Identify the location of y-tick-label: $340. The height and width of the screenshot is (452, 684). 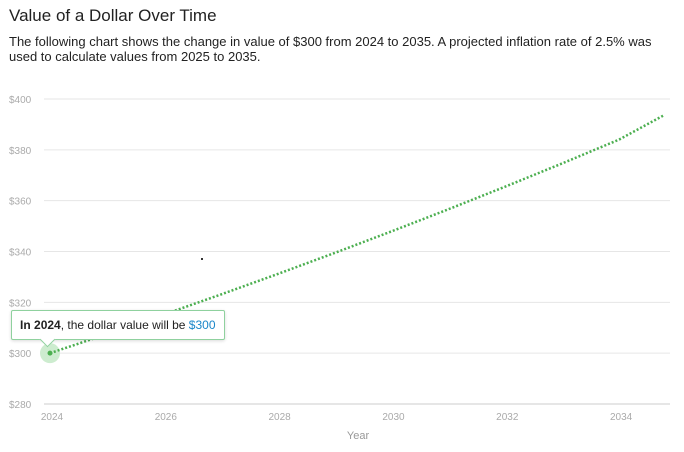
(20, 253).